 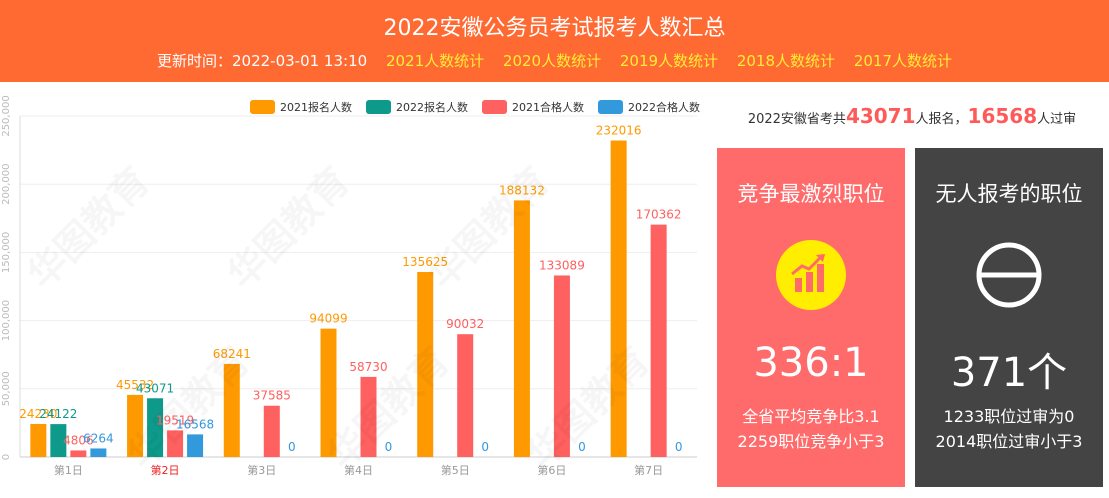 I want to click on data-label: 232016, so click(x=619, y=131).